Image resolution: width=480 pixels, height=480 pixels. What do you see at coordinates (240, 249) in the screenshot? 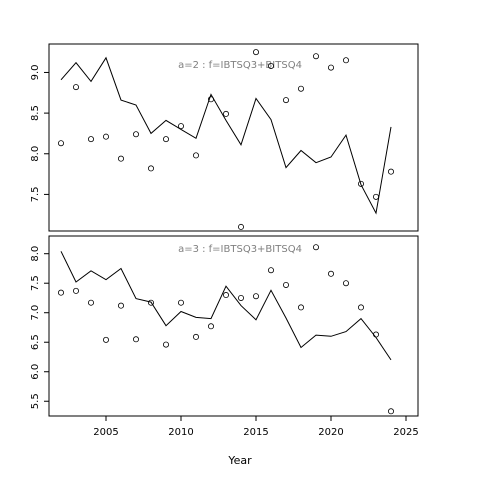
I see `panel-title: a=3 : f=IBTSQ3+BITSQ4` at bounding box center [240, 249].